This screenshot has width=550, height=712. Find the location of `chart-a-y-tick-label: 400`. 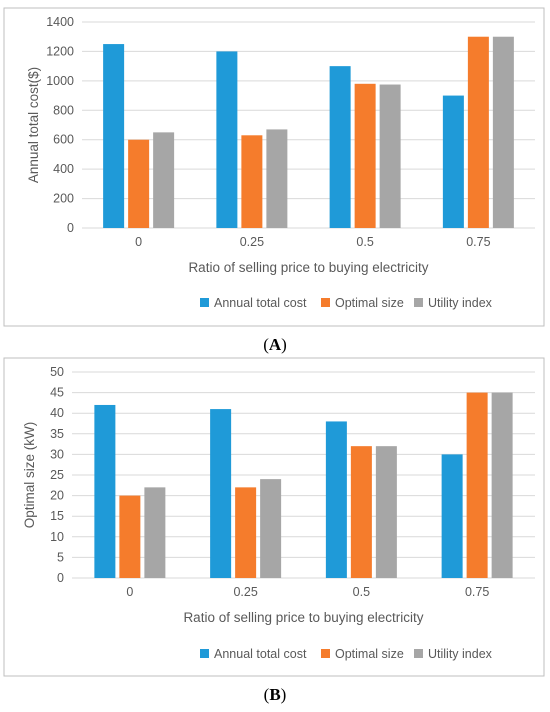

chart-a-y-tick-label: 400 is located at coordinates (63, 169).